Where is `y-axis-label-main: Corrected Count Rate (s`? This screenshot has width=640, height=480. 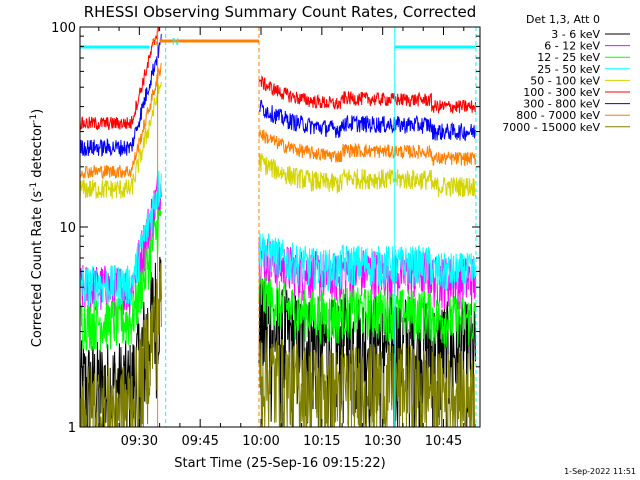 y-axis-label-main: Corrected Count Rate (s is located at coordinates (37, 269).